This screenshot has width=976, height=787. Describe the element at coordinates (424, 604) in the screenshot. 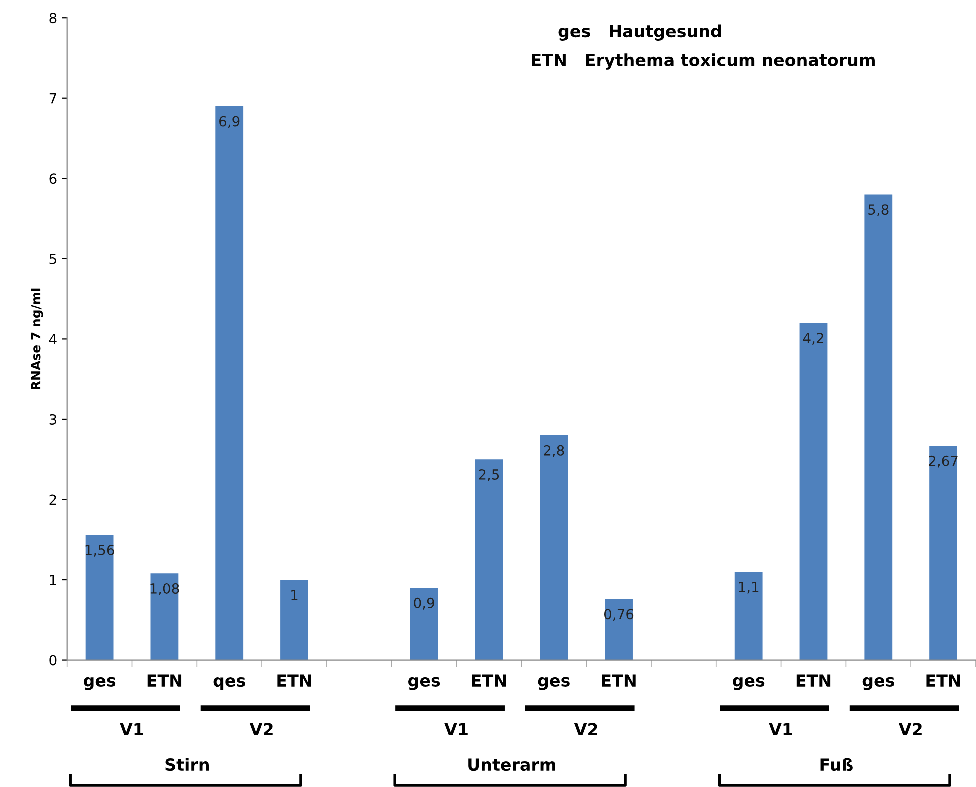

I see `data-label: 0,9` at that location.